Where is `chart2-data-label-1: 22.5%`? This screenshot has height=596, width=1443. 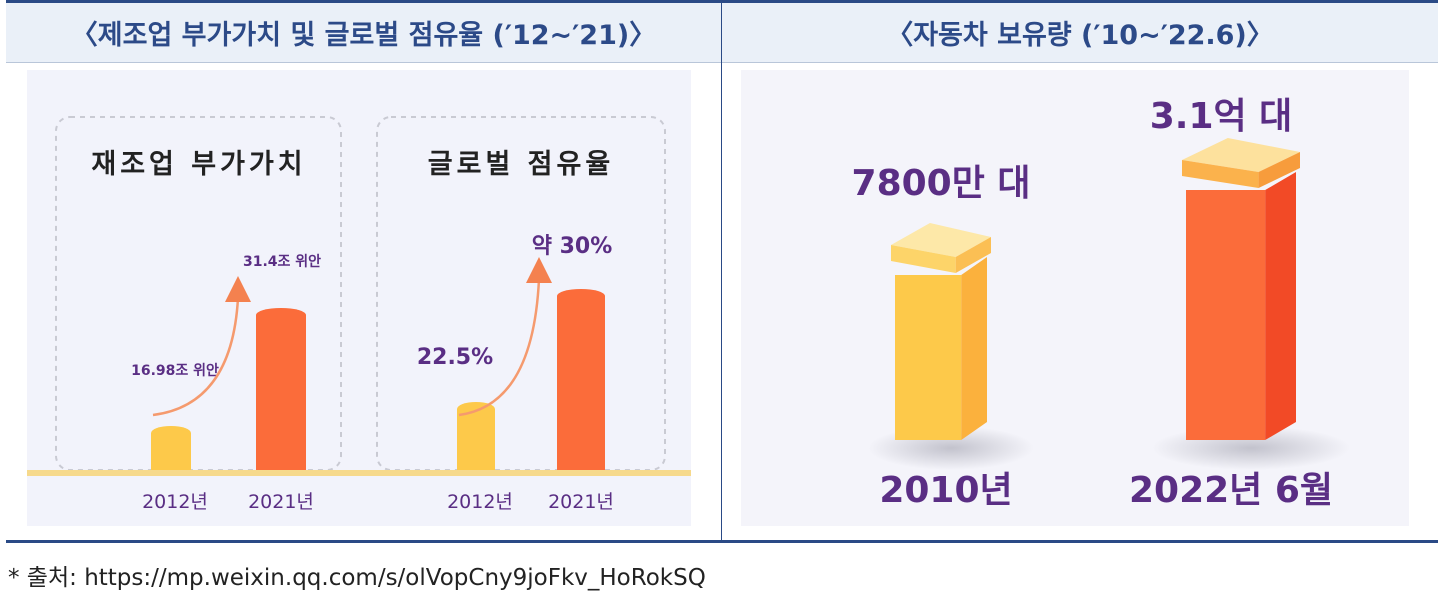 chart2-data-label-1: 22.5% is located at coordinates (455, 357).